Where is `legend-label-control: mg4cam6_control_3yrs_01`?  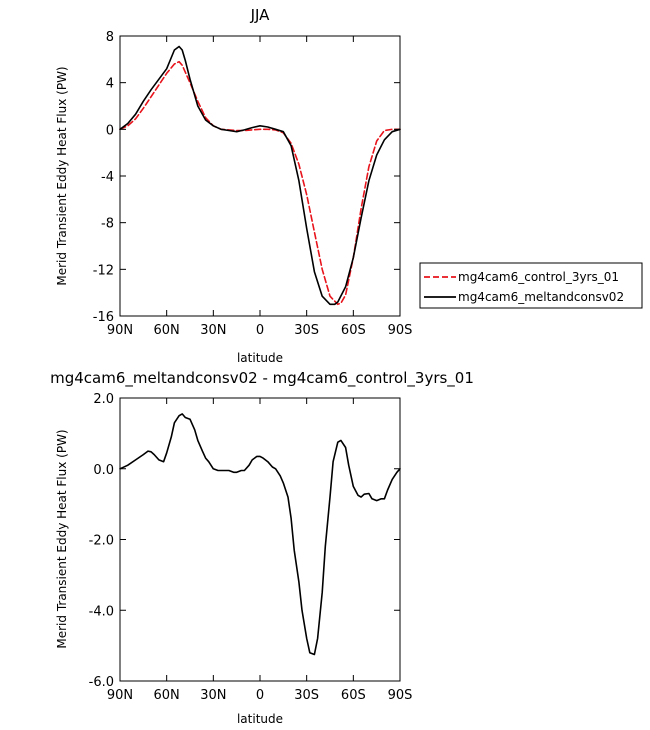
legend-label-control: mg4cam6_control_3yrs_01 is located at coordinates (538, 277).